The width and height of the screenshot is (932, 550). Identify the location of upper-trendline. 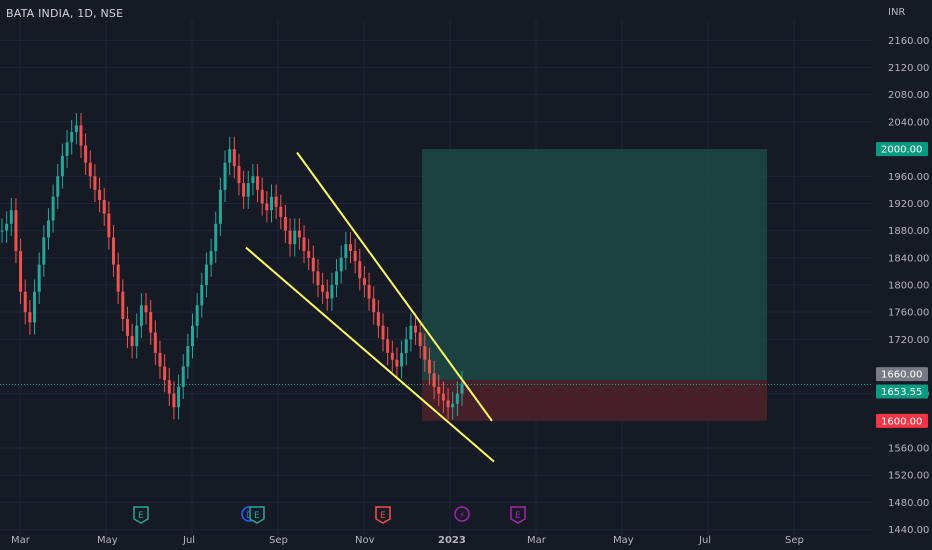
(394, 286).